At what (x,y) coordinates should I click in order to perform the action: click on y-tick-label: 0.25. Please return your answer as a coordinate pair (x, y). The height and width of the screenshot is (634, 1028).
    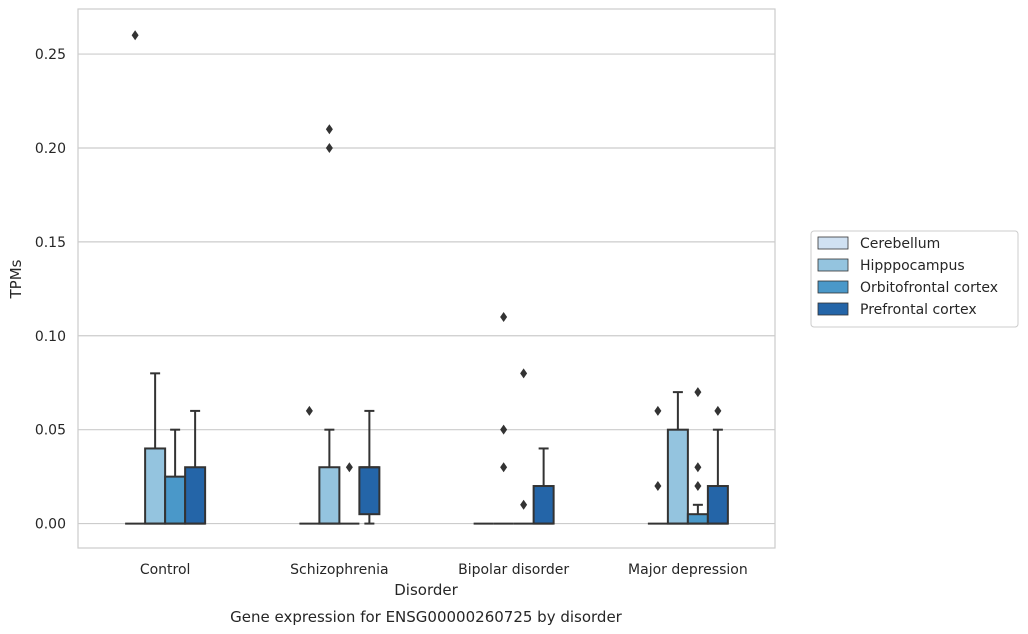
    Looking at the image, I should click on (50, 55).